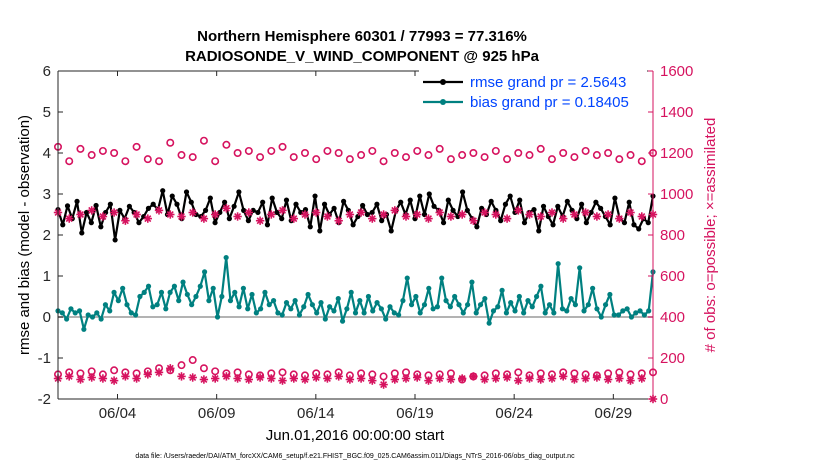 The height and width of the screenshot is (470, 830). I want to click on y-tick-label-left: 2, so click(47, 235).